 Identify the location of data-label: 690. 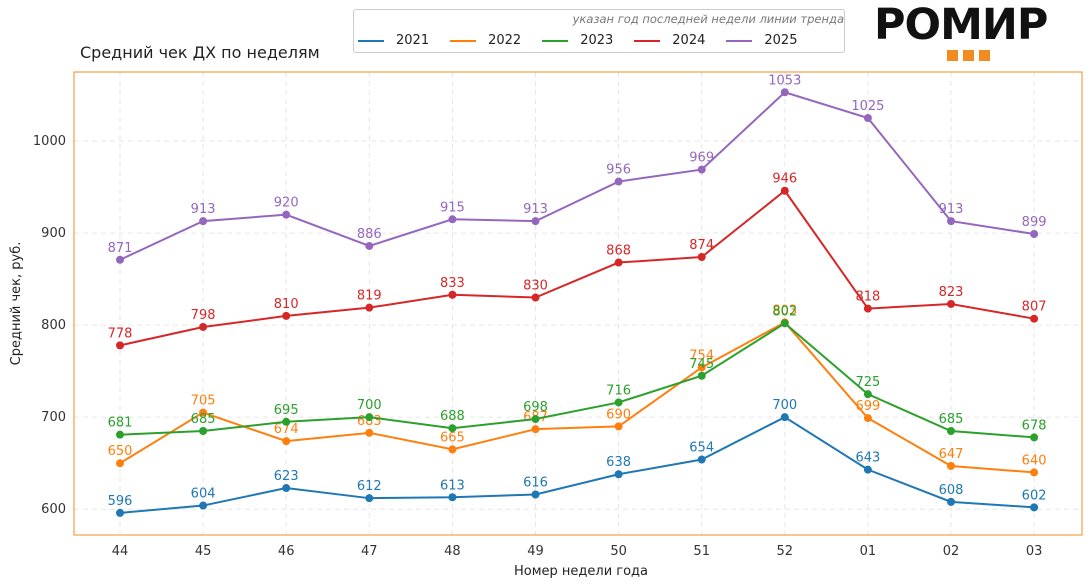
(618, 414).